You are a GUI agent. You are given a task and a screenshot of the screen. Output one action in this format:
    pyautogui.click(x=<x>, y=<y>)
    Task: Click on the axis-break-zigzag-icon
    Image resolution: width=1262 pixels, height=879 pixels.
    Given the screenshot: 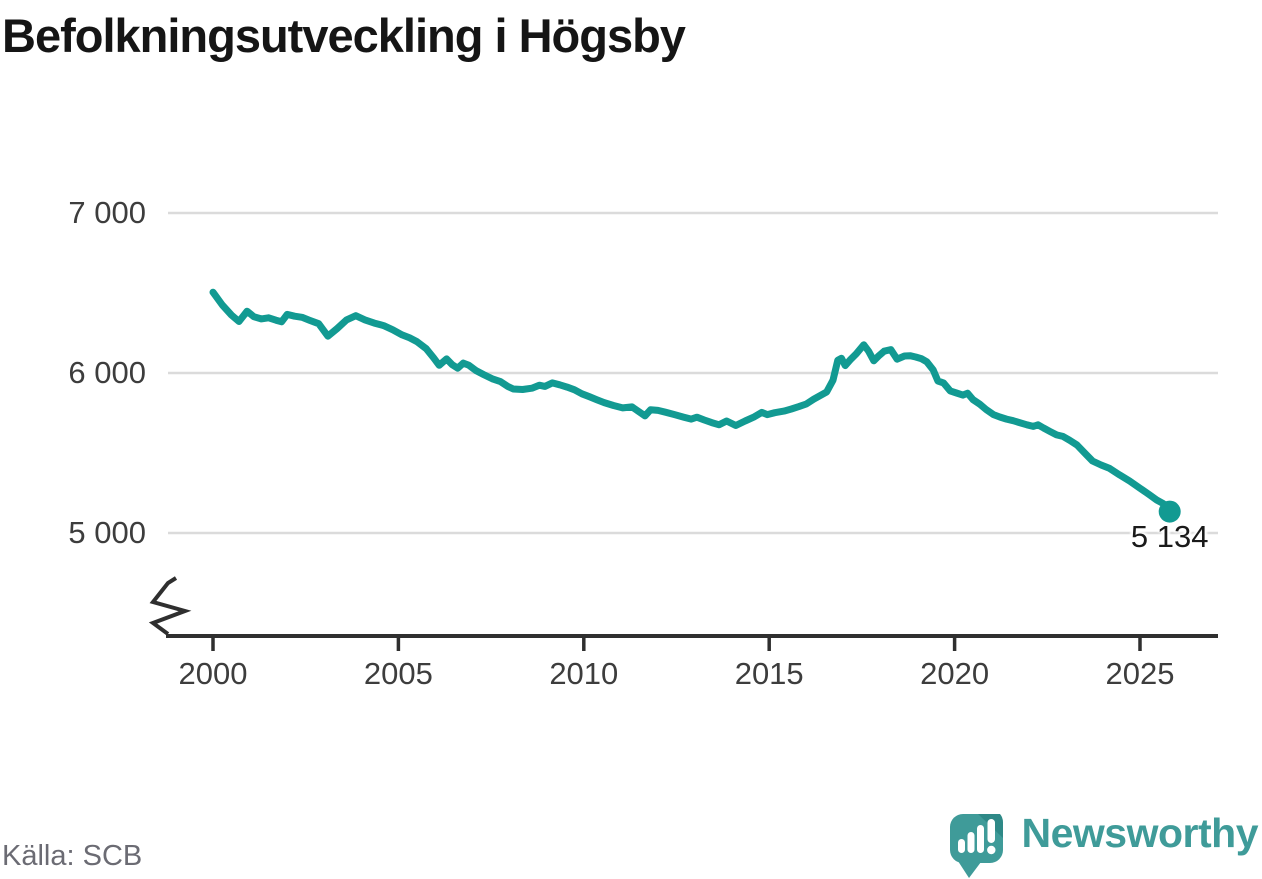 What is the action you would take?
    pyautogui.click(x=170, y=606)
    